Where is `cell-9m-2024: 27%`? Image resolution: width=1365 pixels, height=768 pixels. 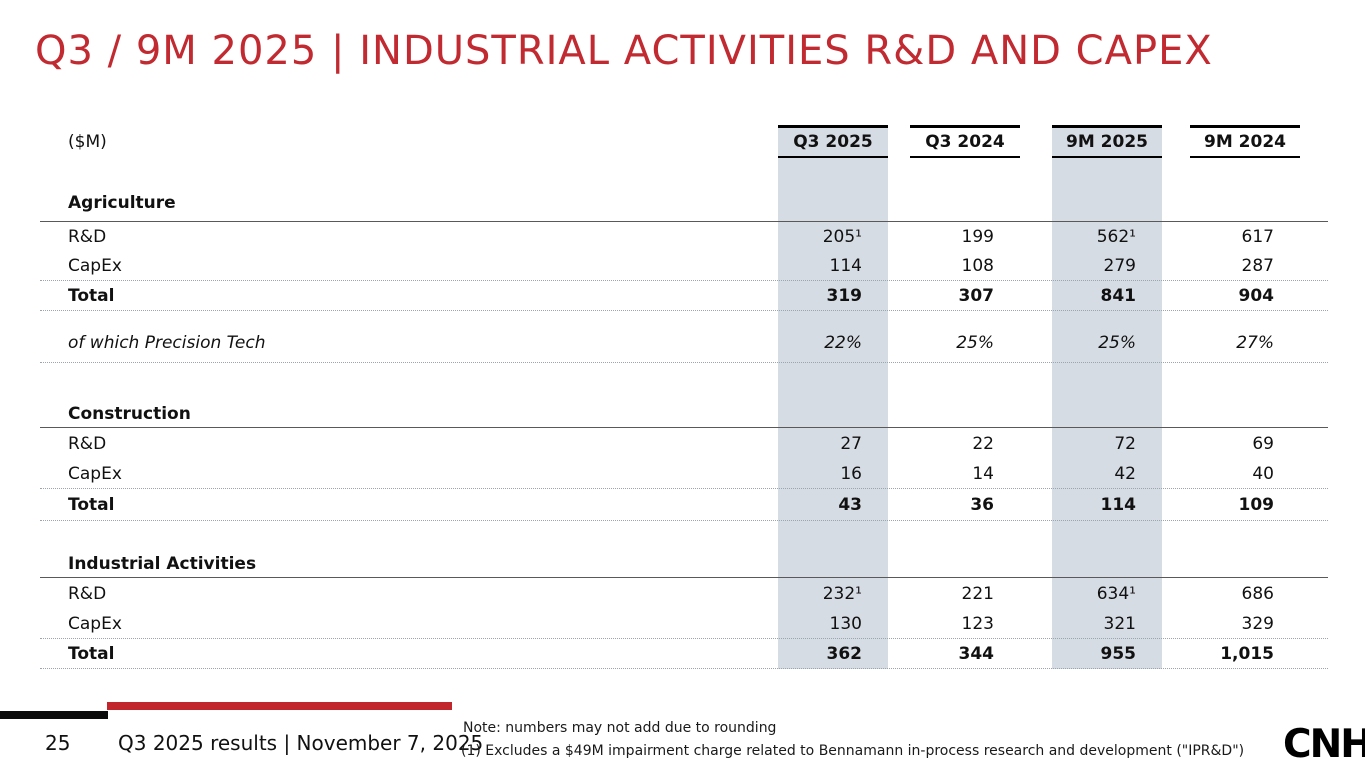 cell-9m-2024: 27% is located at coordinates (1255, 342).